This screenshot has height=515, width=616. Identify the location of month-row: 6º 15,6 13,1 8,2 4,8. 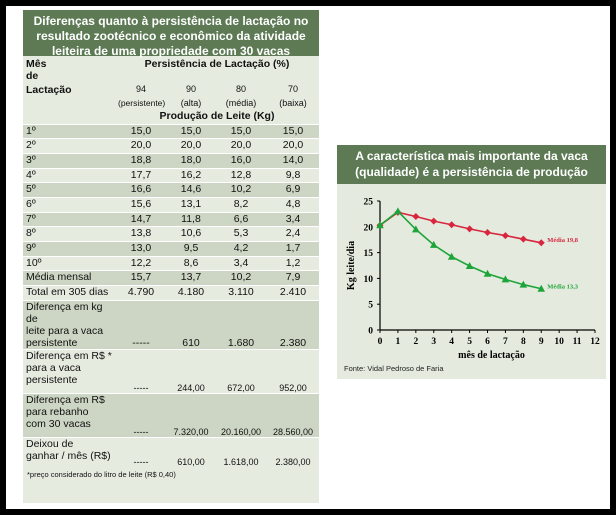
(171, 204).